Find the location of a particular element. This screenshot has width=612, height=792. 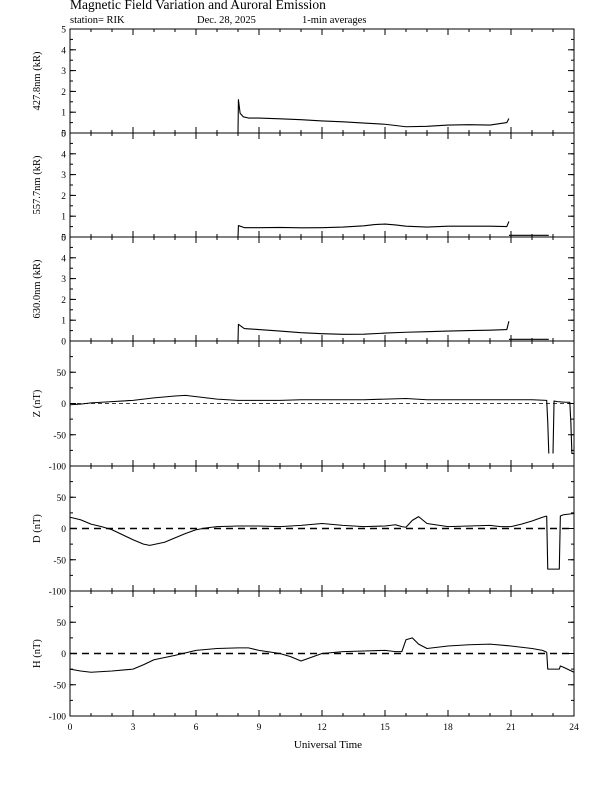

x-axis-label: Universal Time is located at coordinates (328, 745).